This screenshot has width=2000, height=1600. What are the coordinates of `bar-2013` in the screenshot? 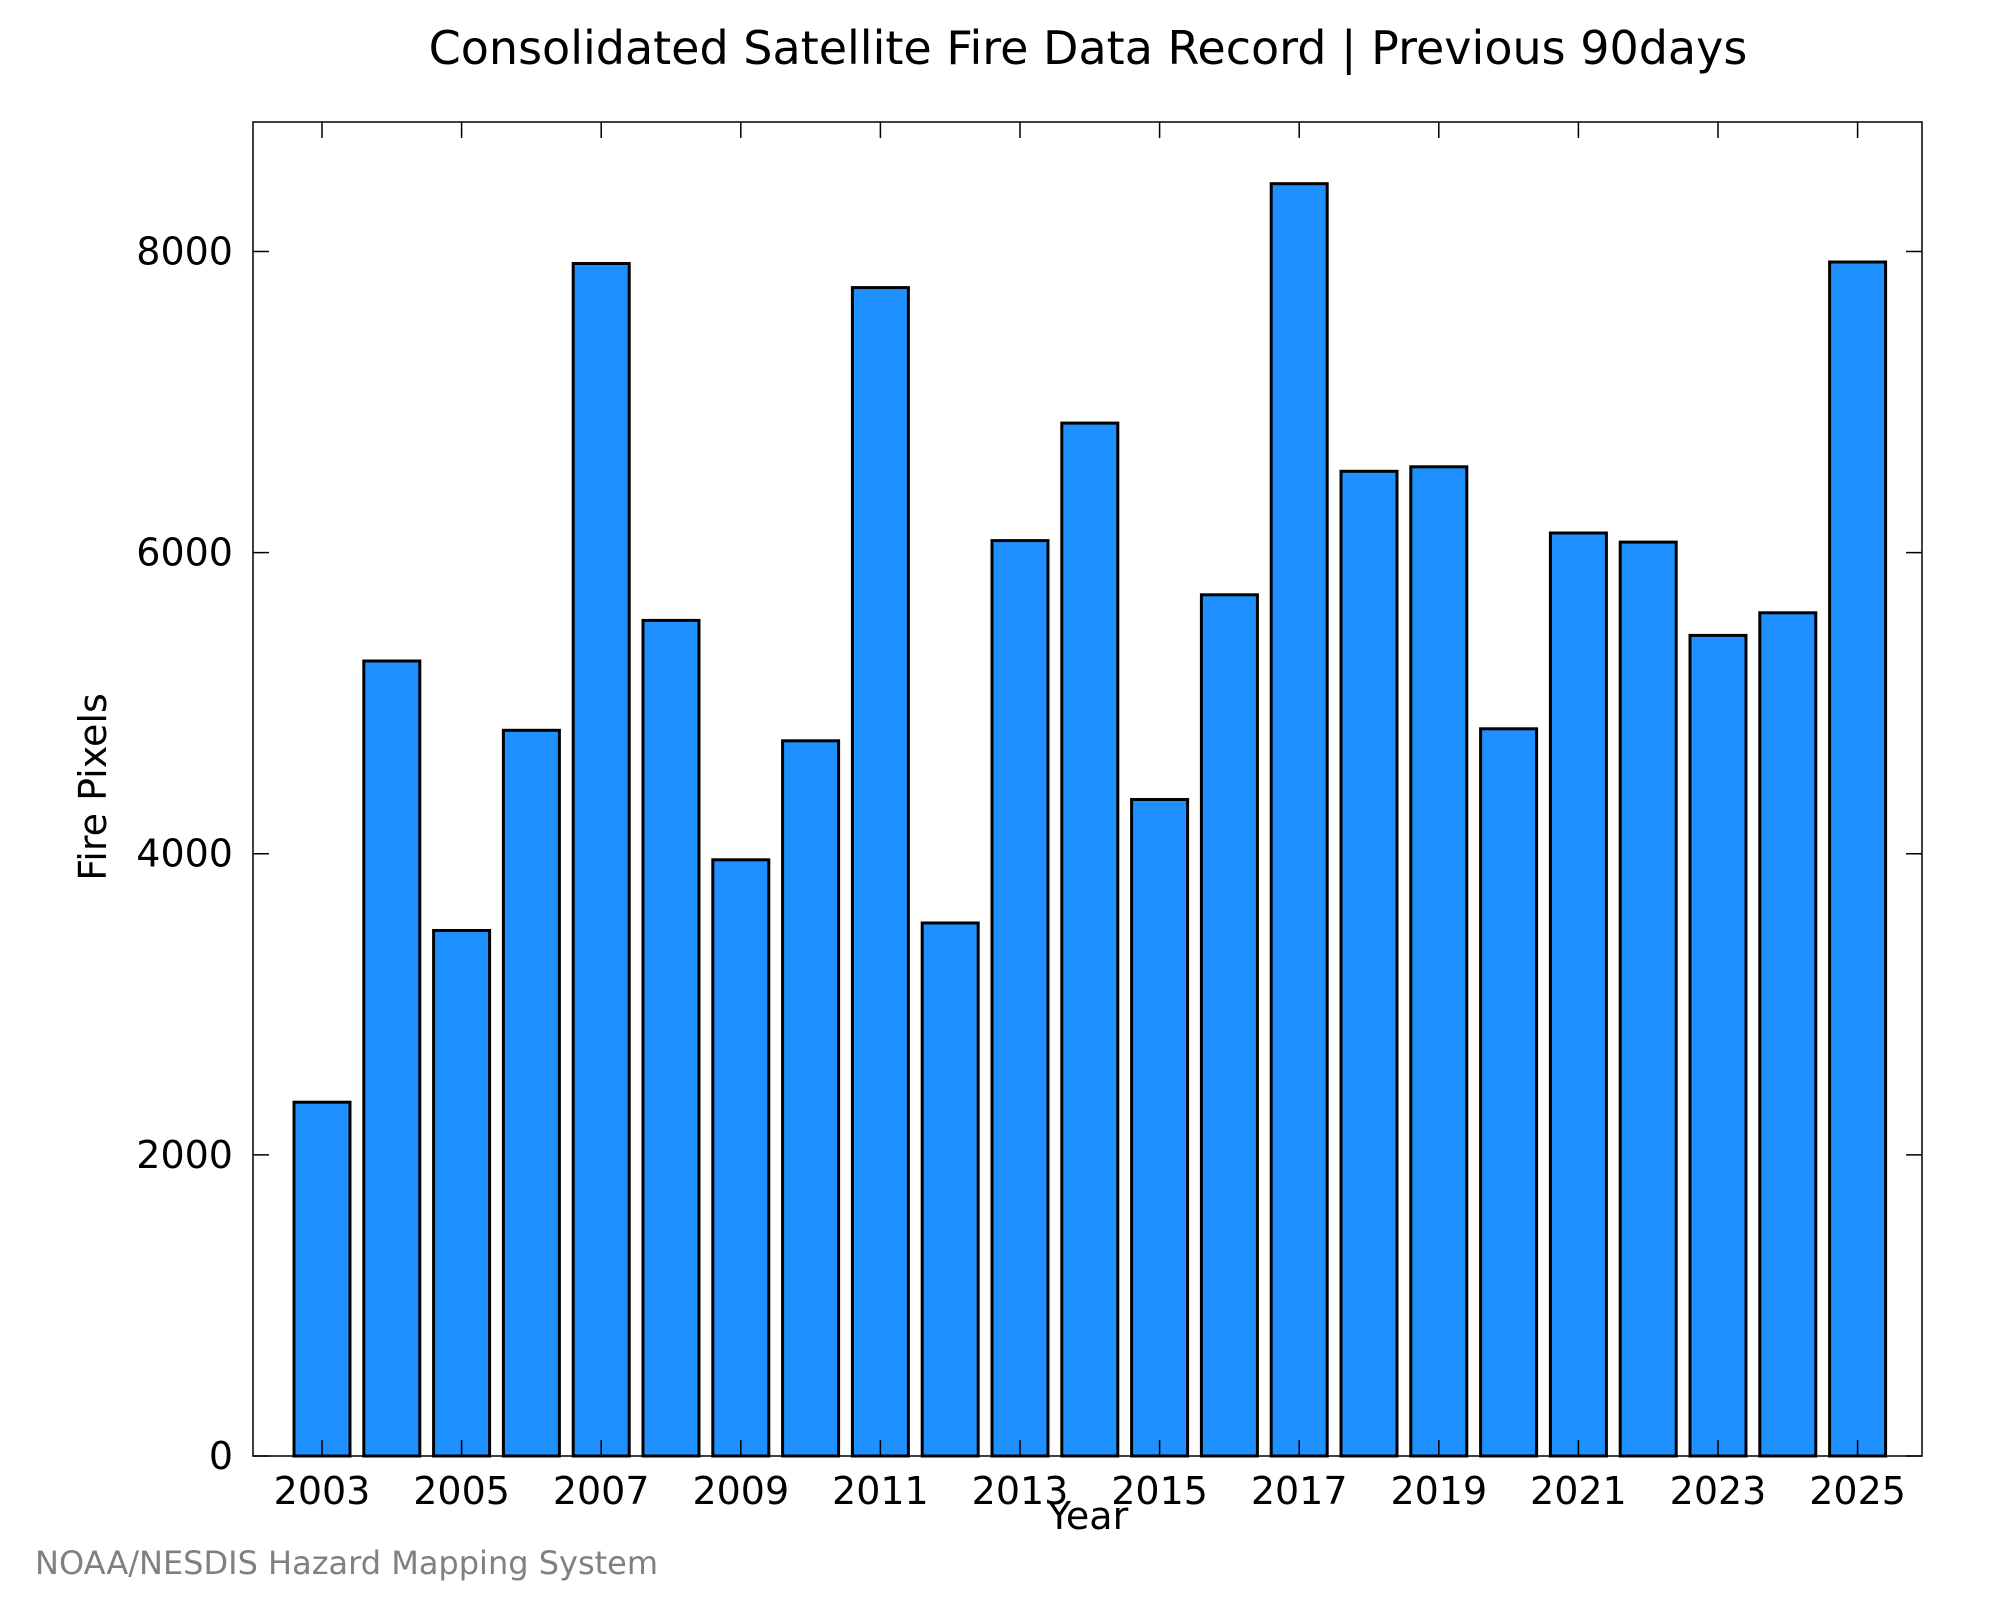 It's located at (1020, 998).